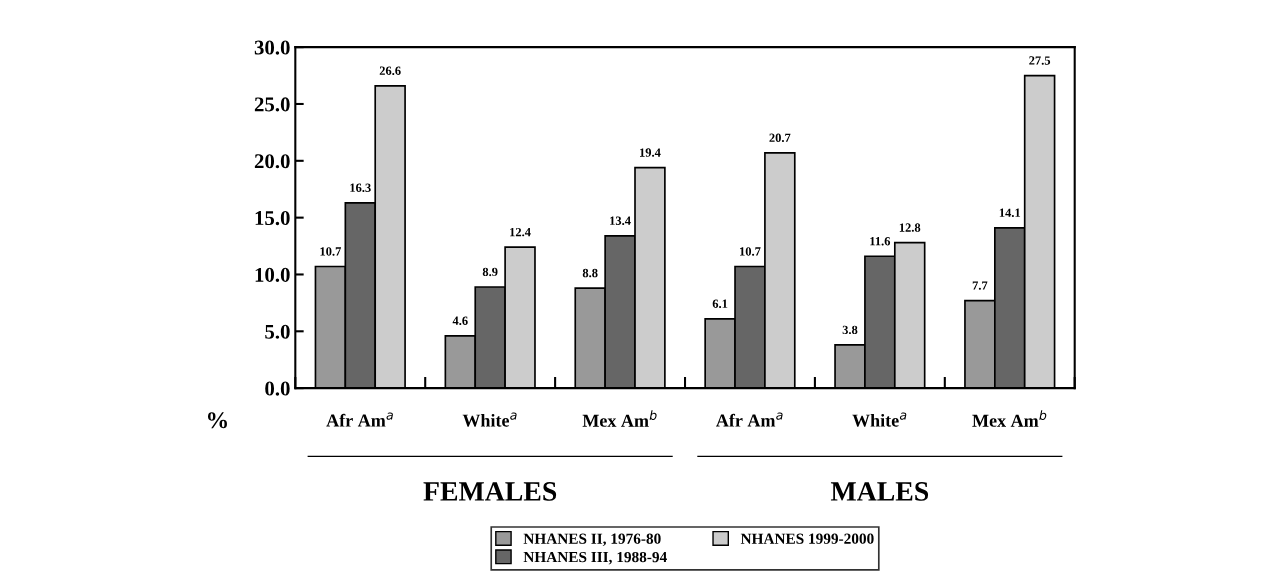  Describe the element at coordinates (490, 272) in the screenshot. I see `data-label: 8.9` at that location.